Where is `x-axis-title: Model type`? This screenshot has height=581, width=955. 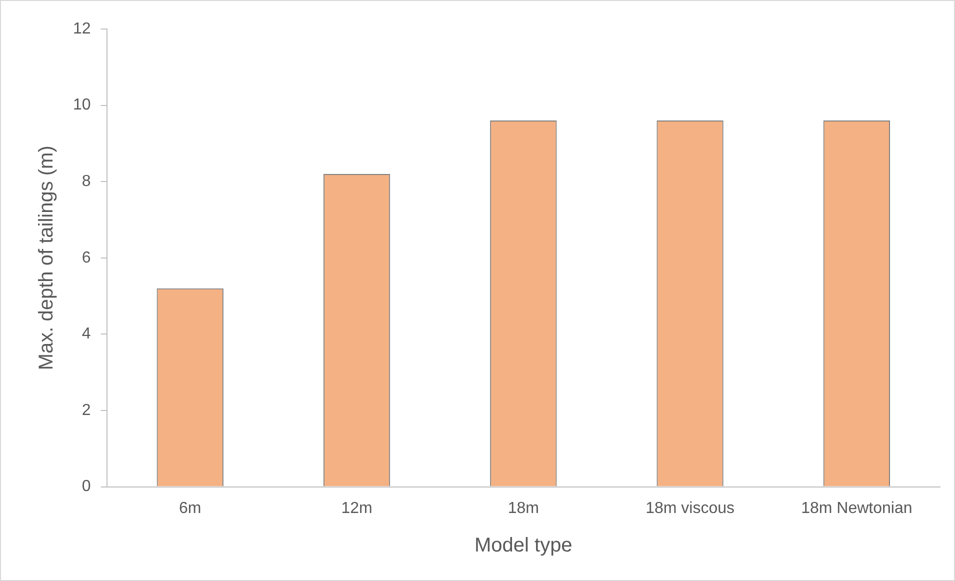 x-axis-title: Model type is located at coordinates (523, 545).